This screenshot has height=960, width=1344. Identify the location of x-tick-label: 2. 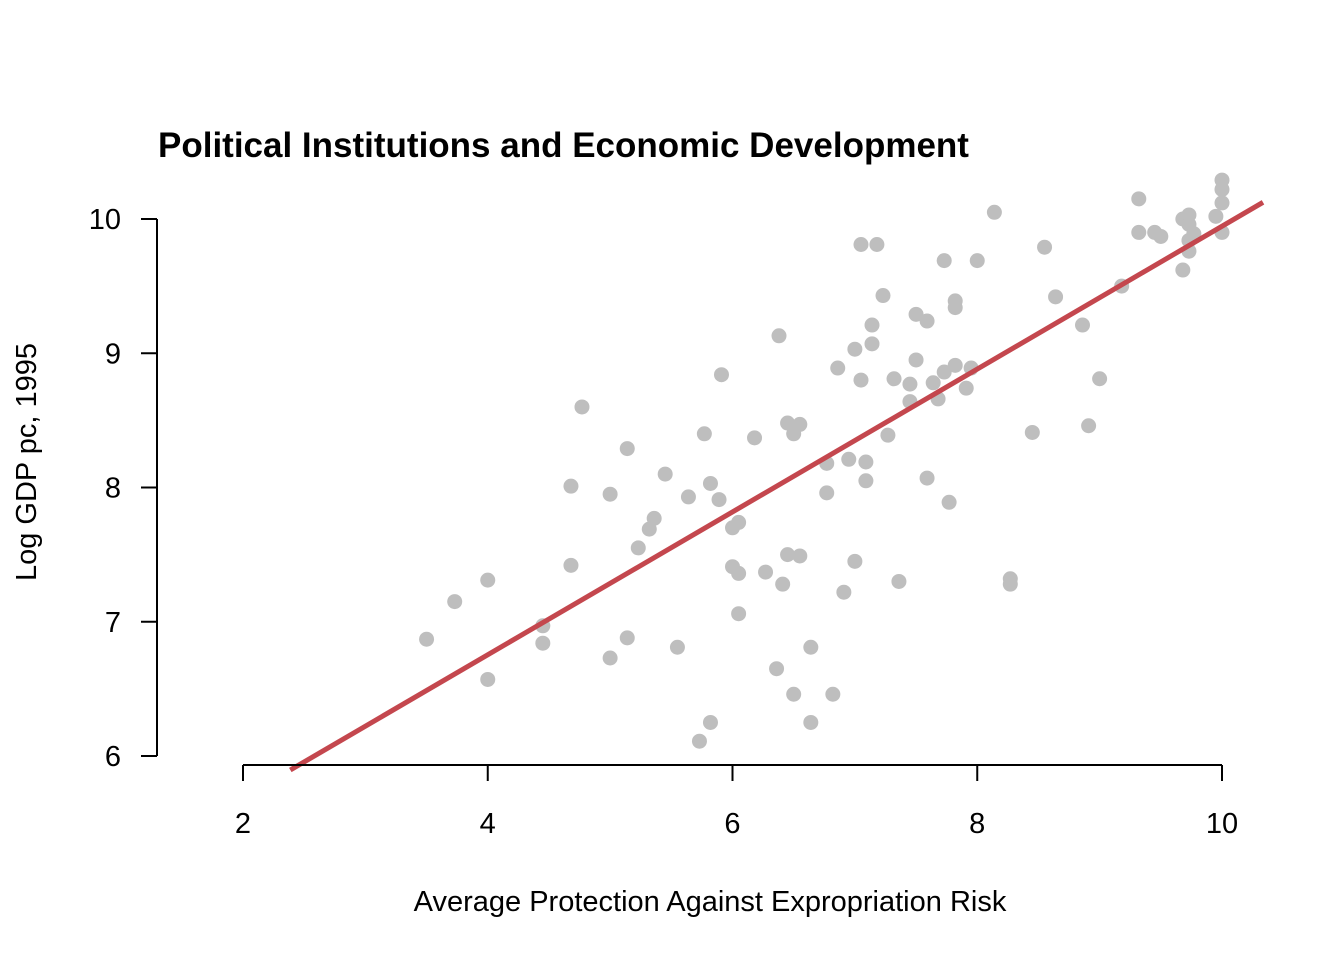
(243, 824).